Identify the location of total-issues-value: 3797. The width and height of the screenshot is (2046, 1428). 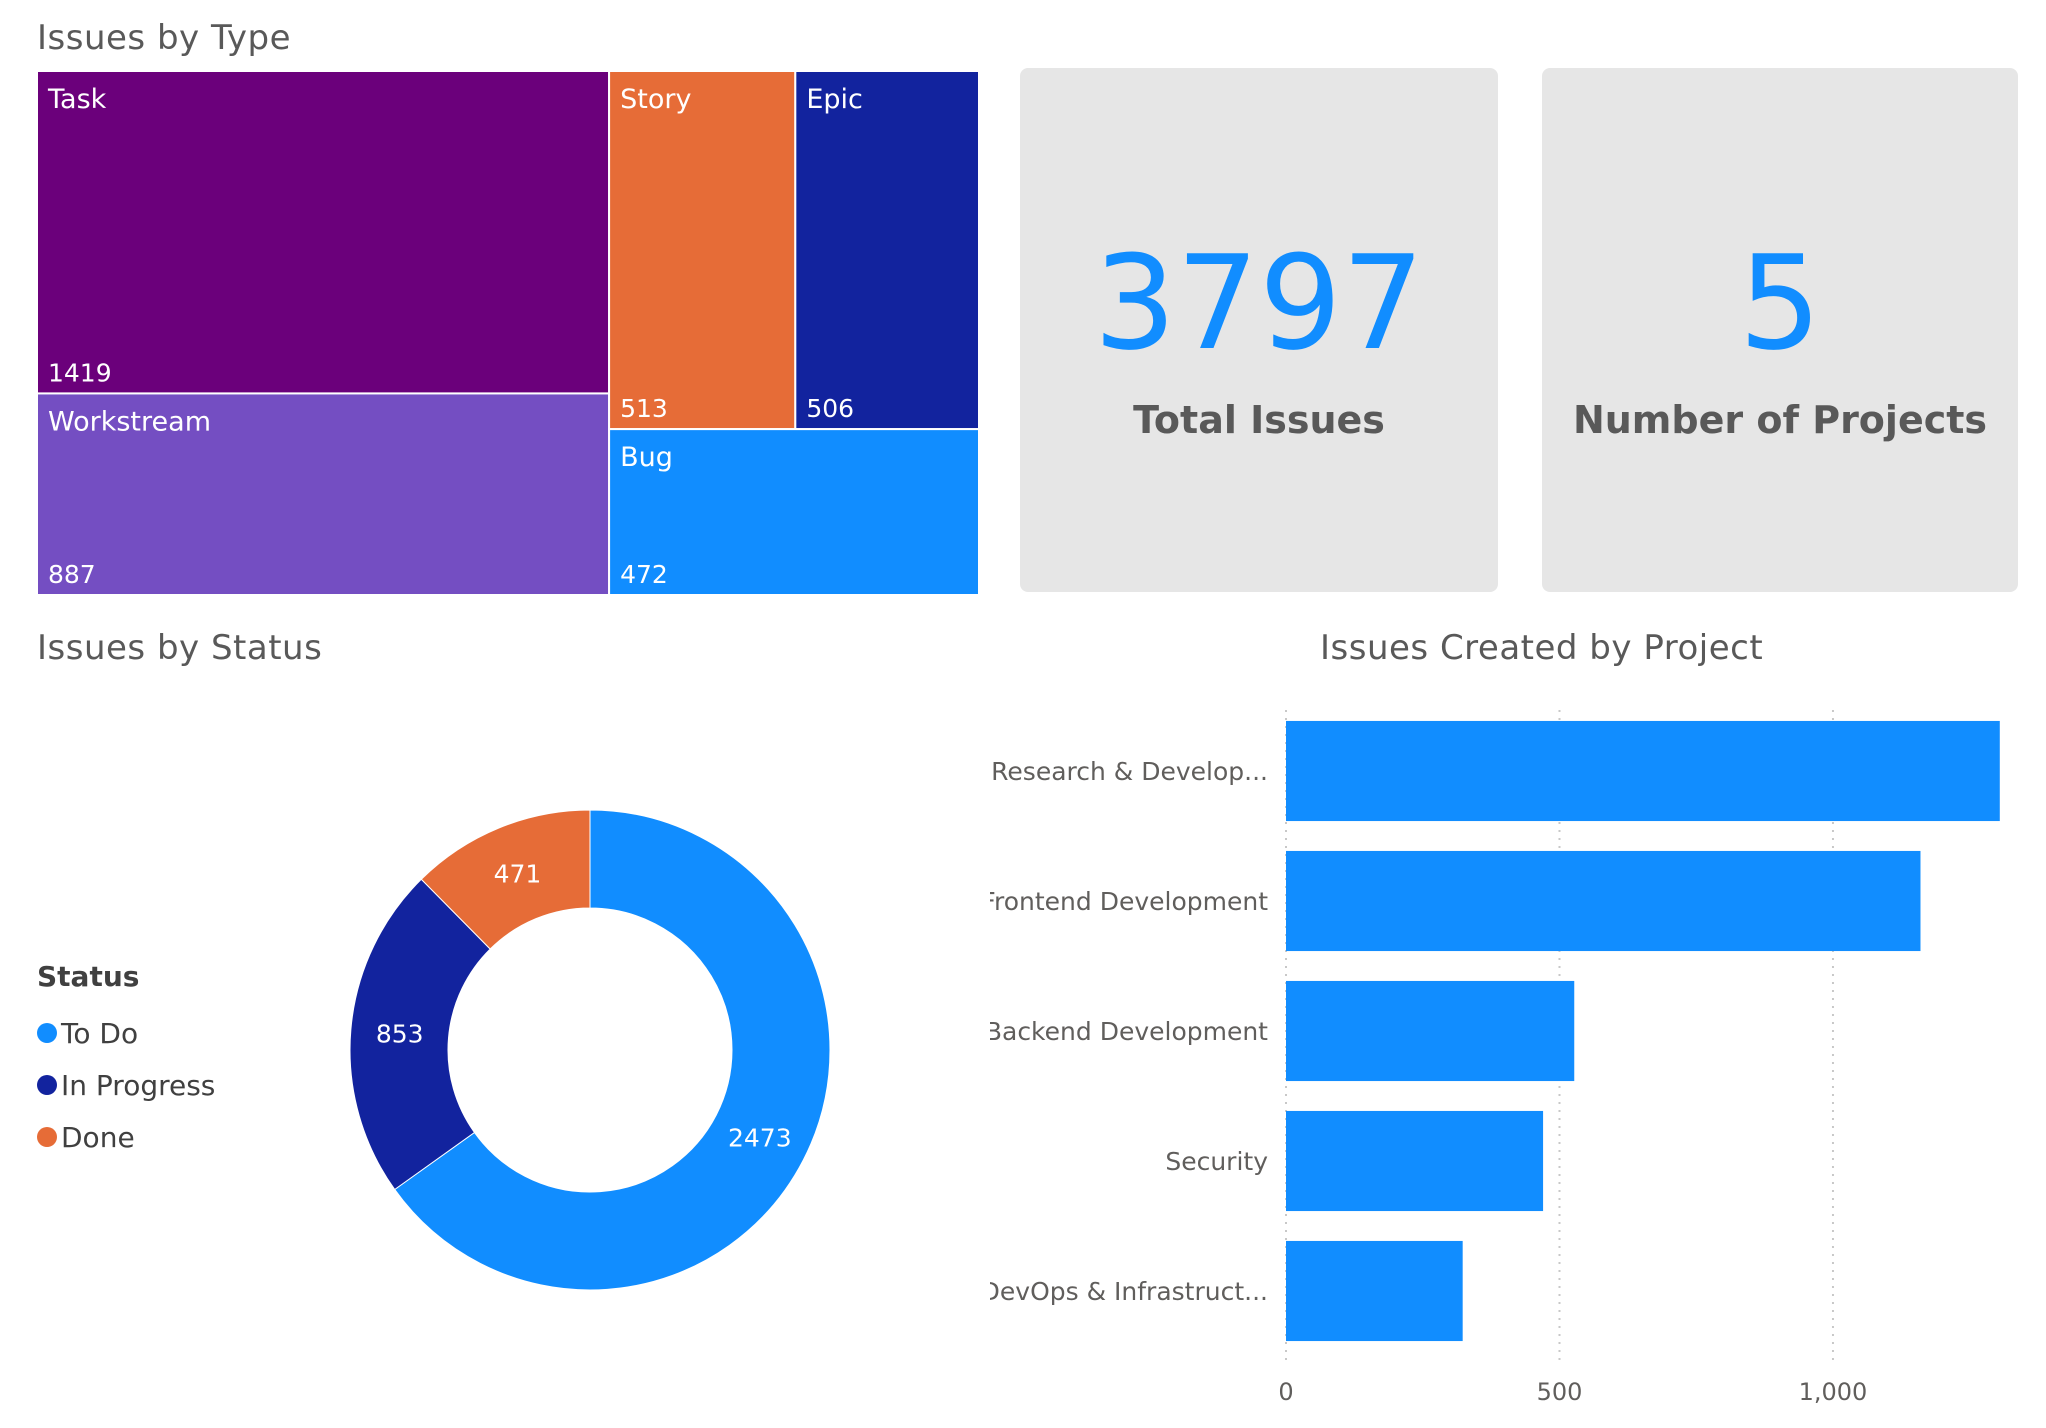
(1259, 303).